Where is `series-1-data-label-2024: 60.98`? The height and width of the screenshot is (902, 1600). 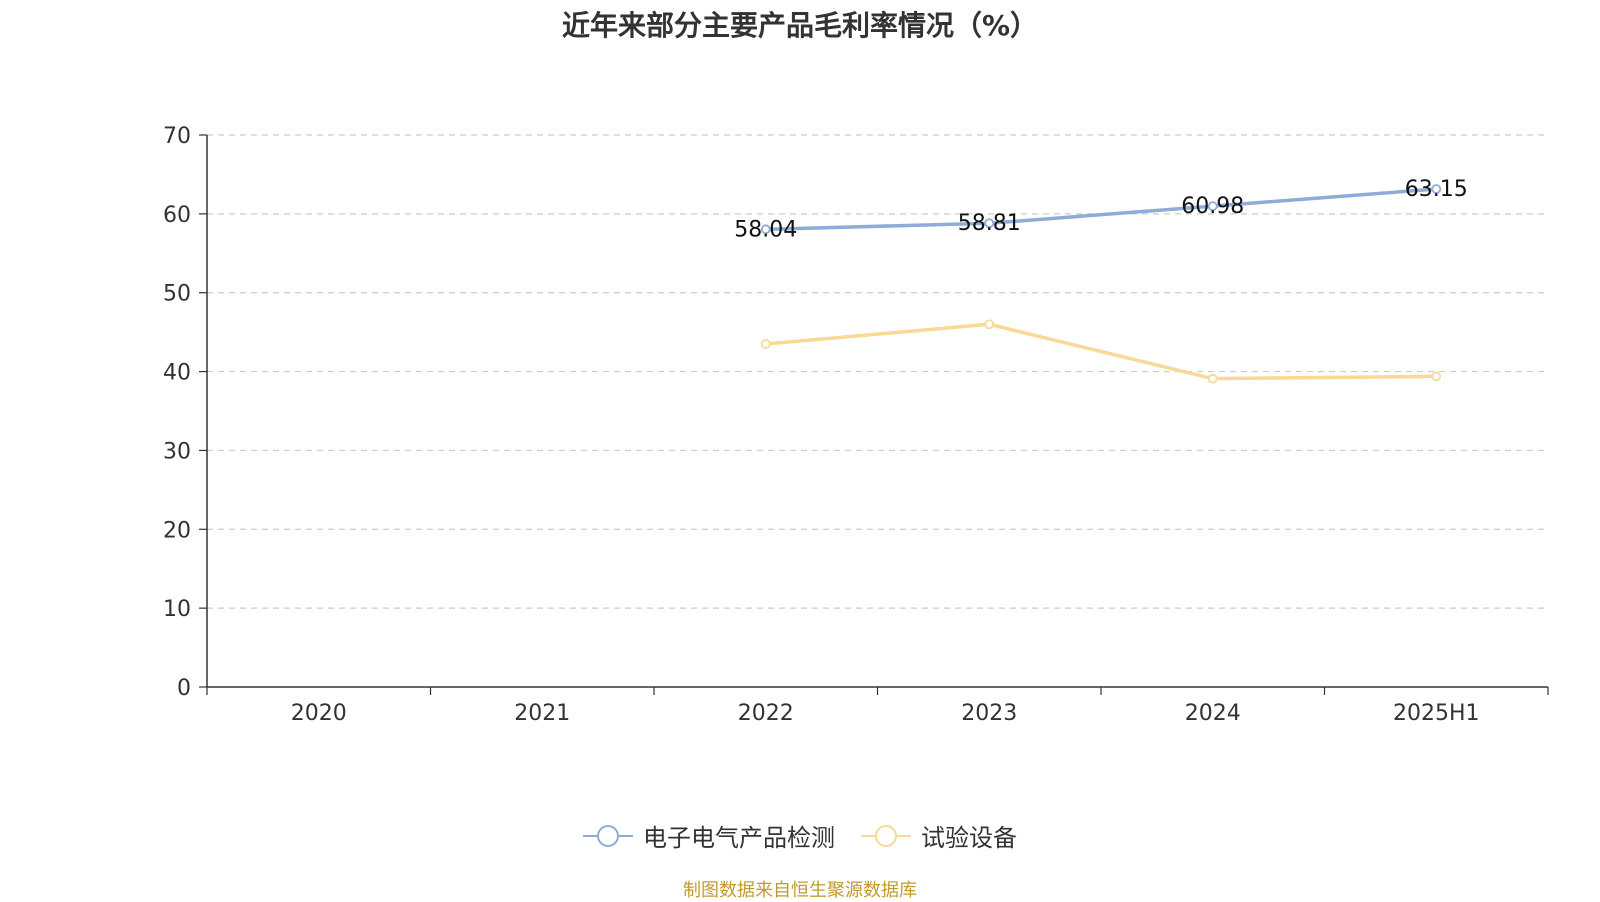 series-1-data-label-2024: 60.98 is located at coordinates (1212, 206).